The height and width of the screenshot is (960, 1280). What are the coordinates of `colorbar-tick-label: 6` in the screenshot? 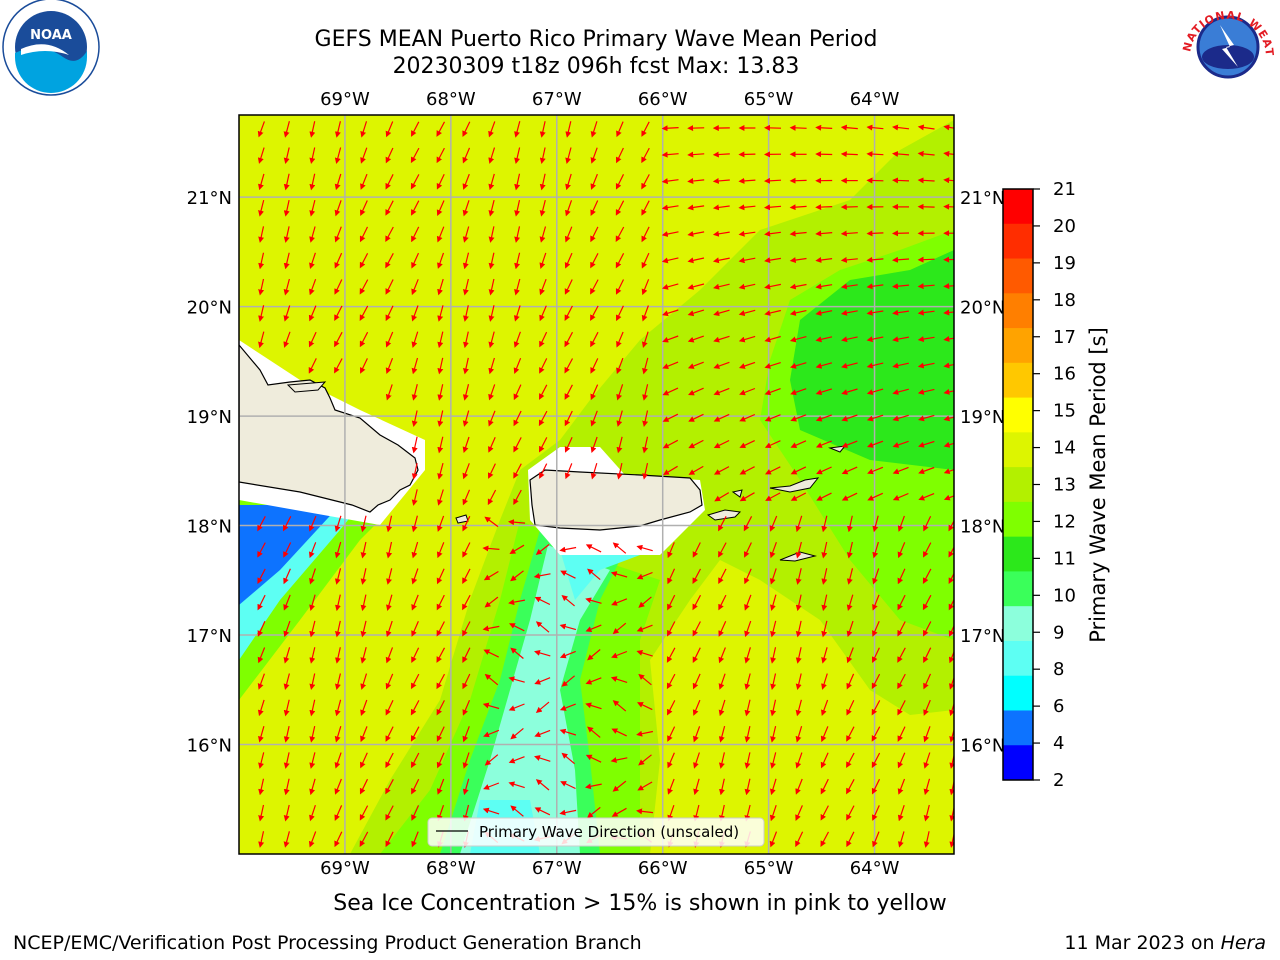 It's located at (1058, 706).